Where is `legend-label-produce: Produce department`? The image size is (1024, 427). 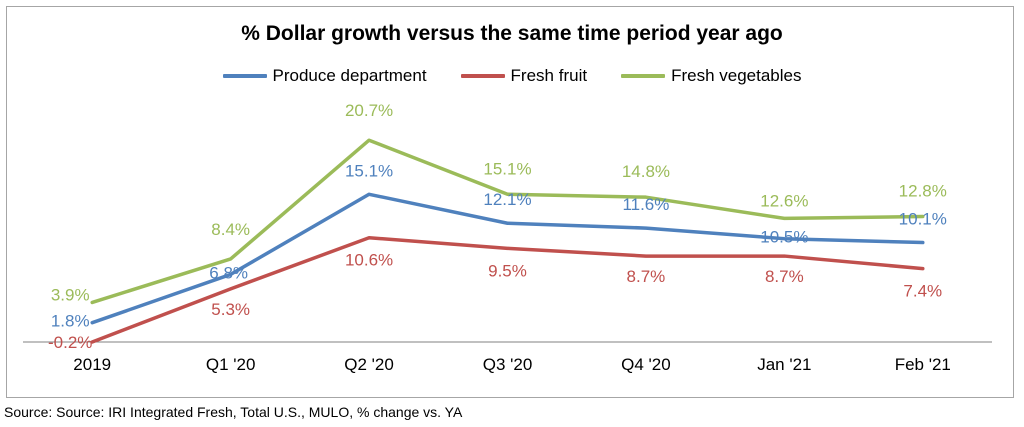 legend-label-produce: Produce department is located at coordinates (349, 75).